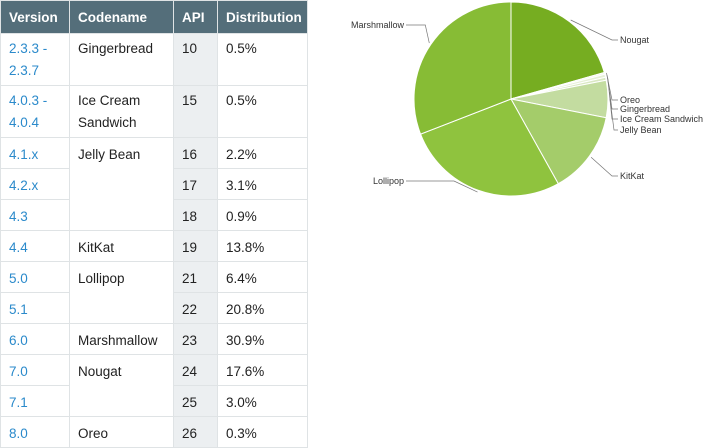 The height and width of the screenshot is (448, 711). I want to click on codename-cell: Jelly Bean, so click(121, 184).